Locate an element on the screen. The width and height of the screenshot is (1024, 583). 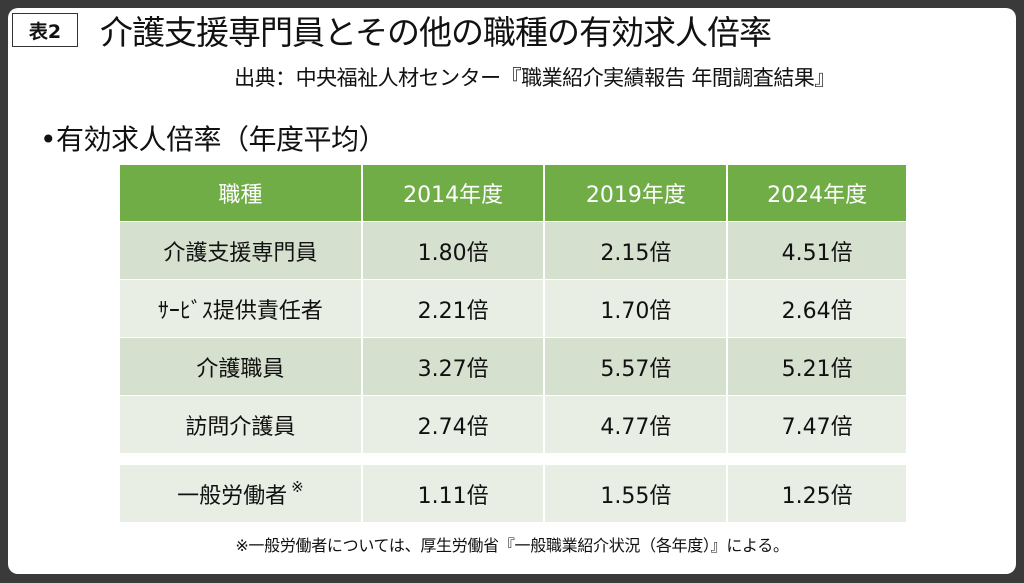
slide-title: 介護支援専門員とその他の職種の有効求人倍率 is located at coordinates (436, 32).